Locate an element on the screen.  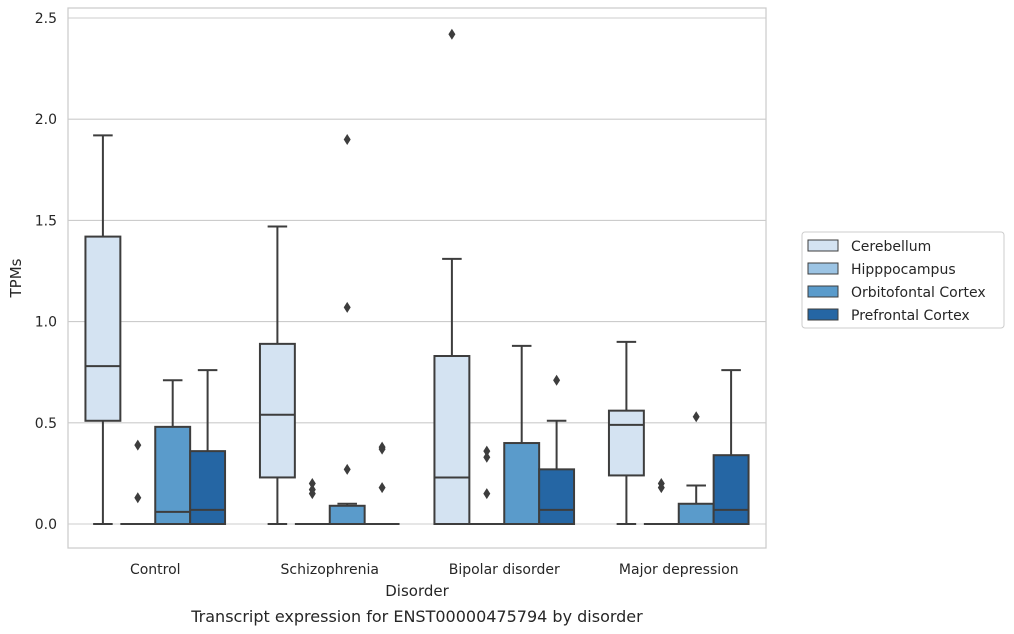
legend-label: Prefrontal Cortex is located at coordinates (910, 316).